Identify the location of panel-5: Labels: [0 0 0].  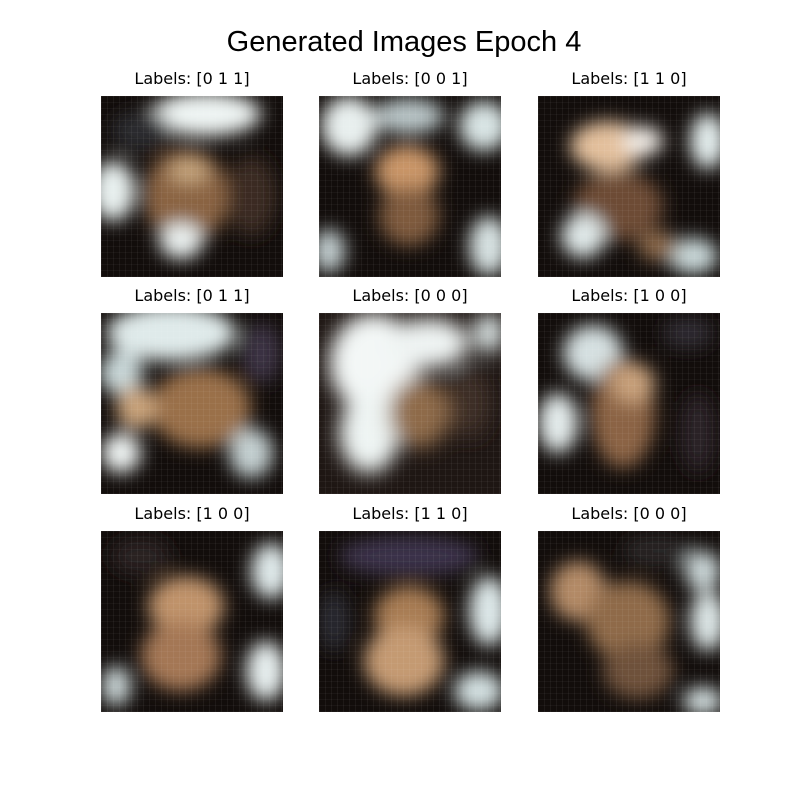
(410, 390).